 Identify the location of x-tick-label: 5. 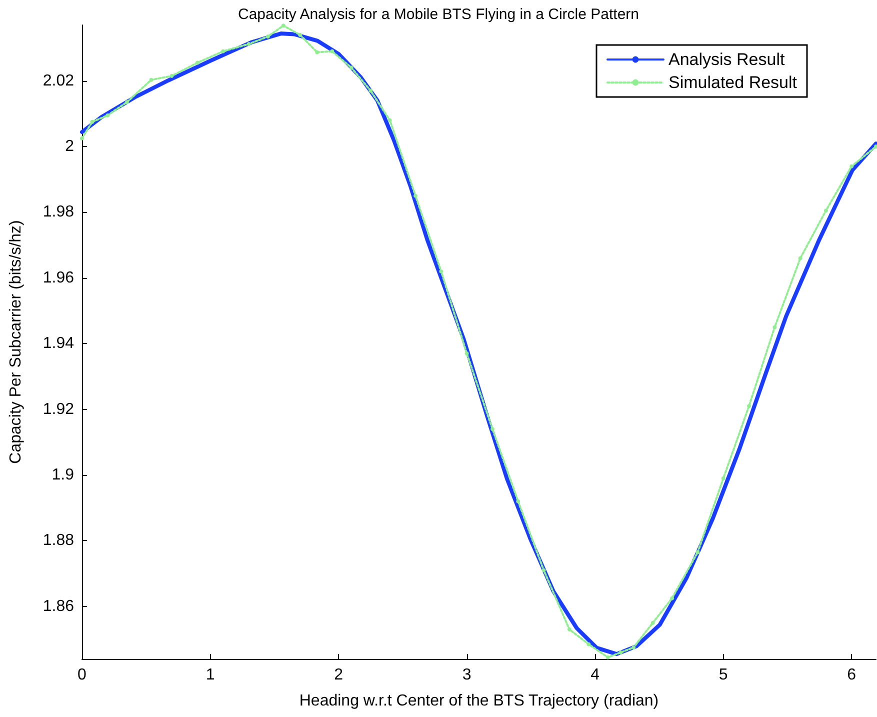
(723, 675).